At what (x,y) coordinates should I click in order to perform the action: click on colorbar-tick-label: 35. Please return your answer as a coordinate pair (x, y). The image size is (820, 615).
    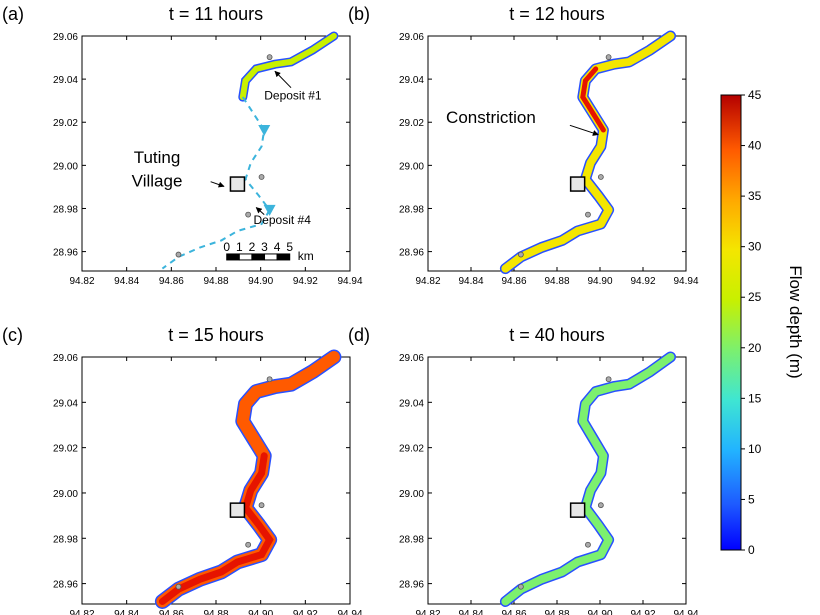
    Looking at the image, I should click on (755, 196).